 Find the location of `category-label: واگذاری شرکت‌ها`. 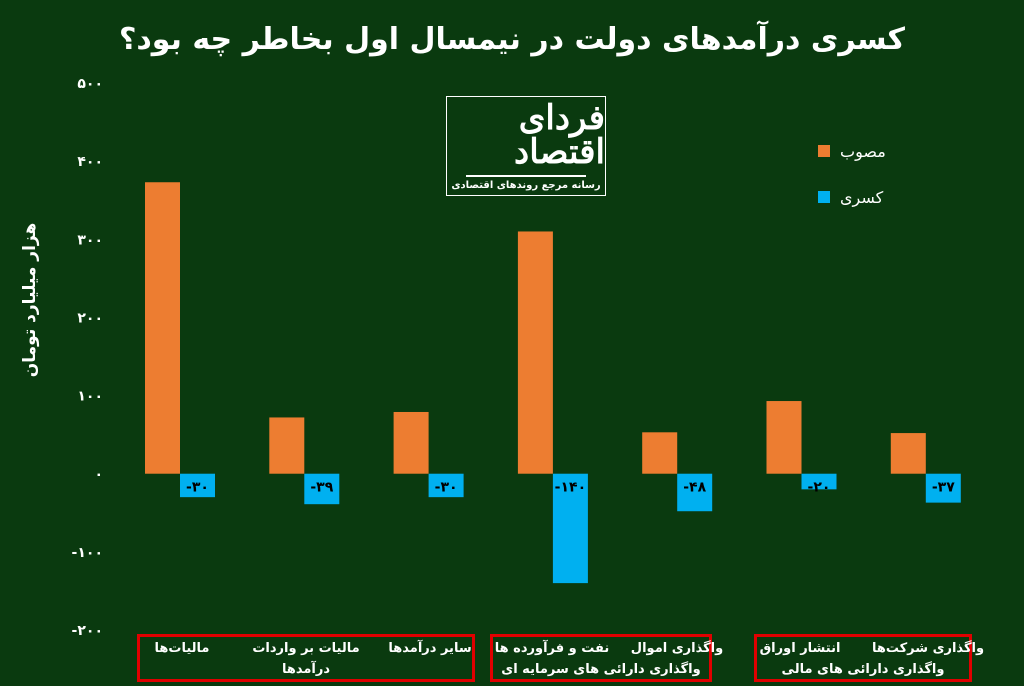

category-label: واگذاری شرکت‌ها is located at coordinates (928, 648).